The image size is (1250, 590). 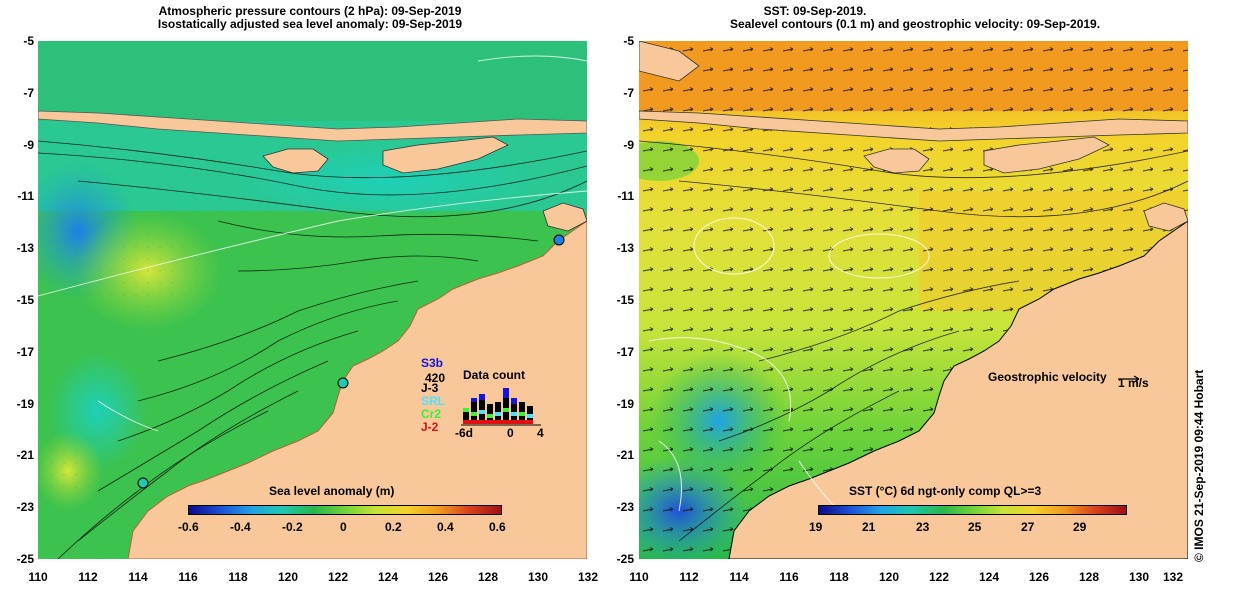 What do you see at coordinates (188, 527) in the screenshot?
I see `sea-level-colorbar-tick: -0.6` at bounding box center [188, 527].